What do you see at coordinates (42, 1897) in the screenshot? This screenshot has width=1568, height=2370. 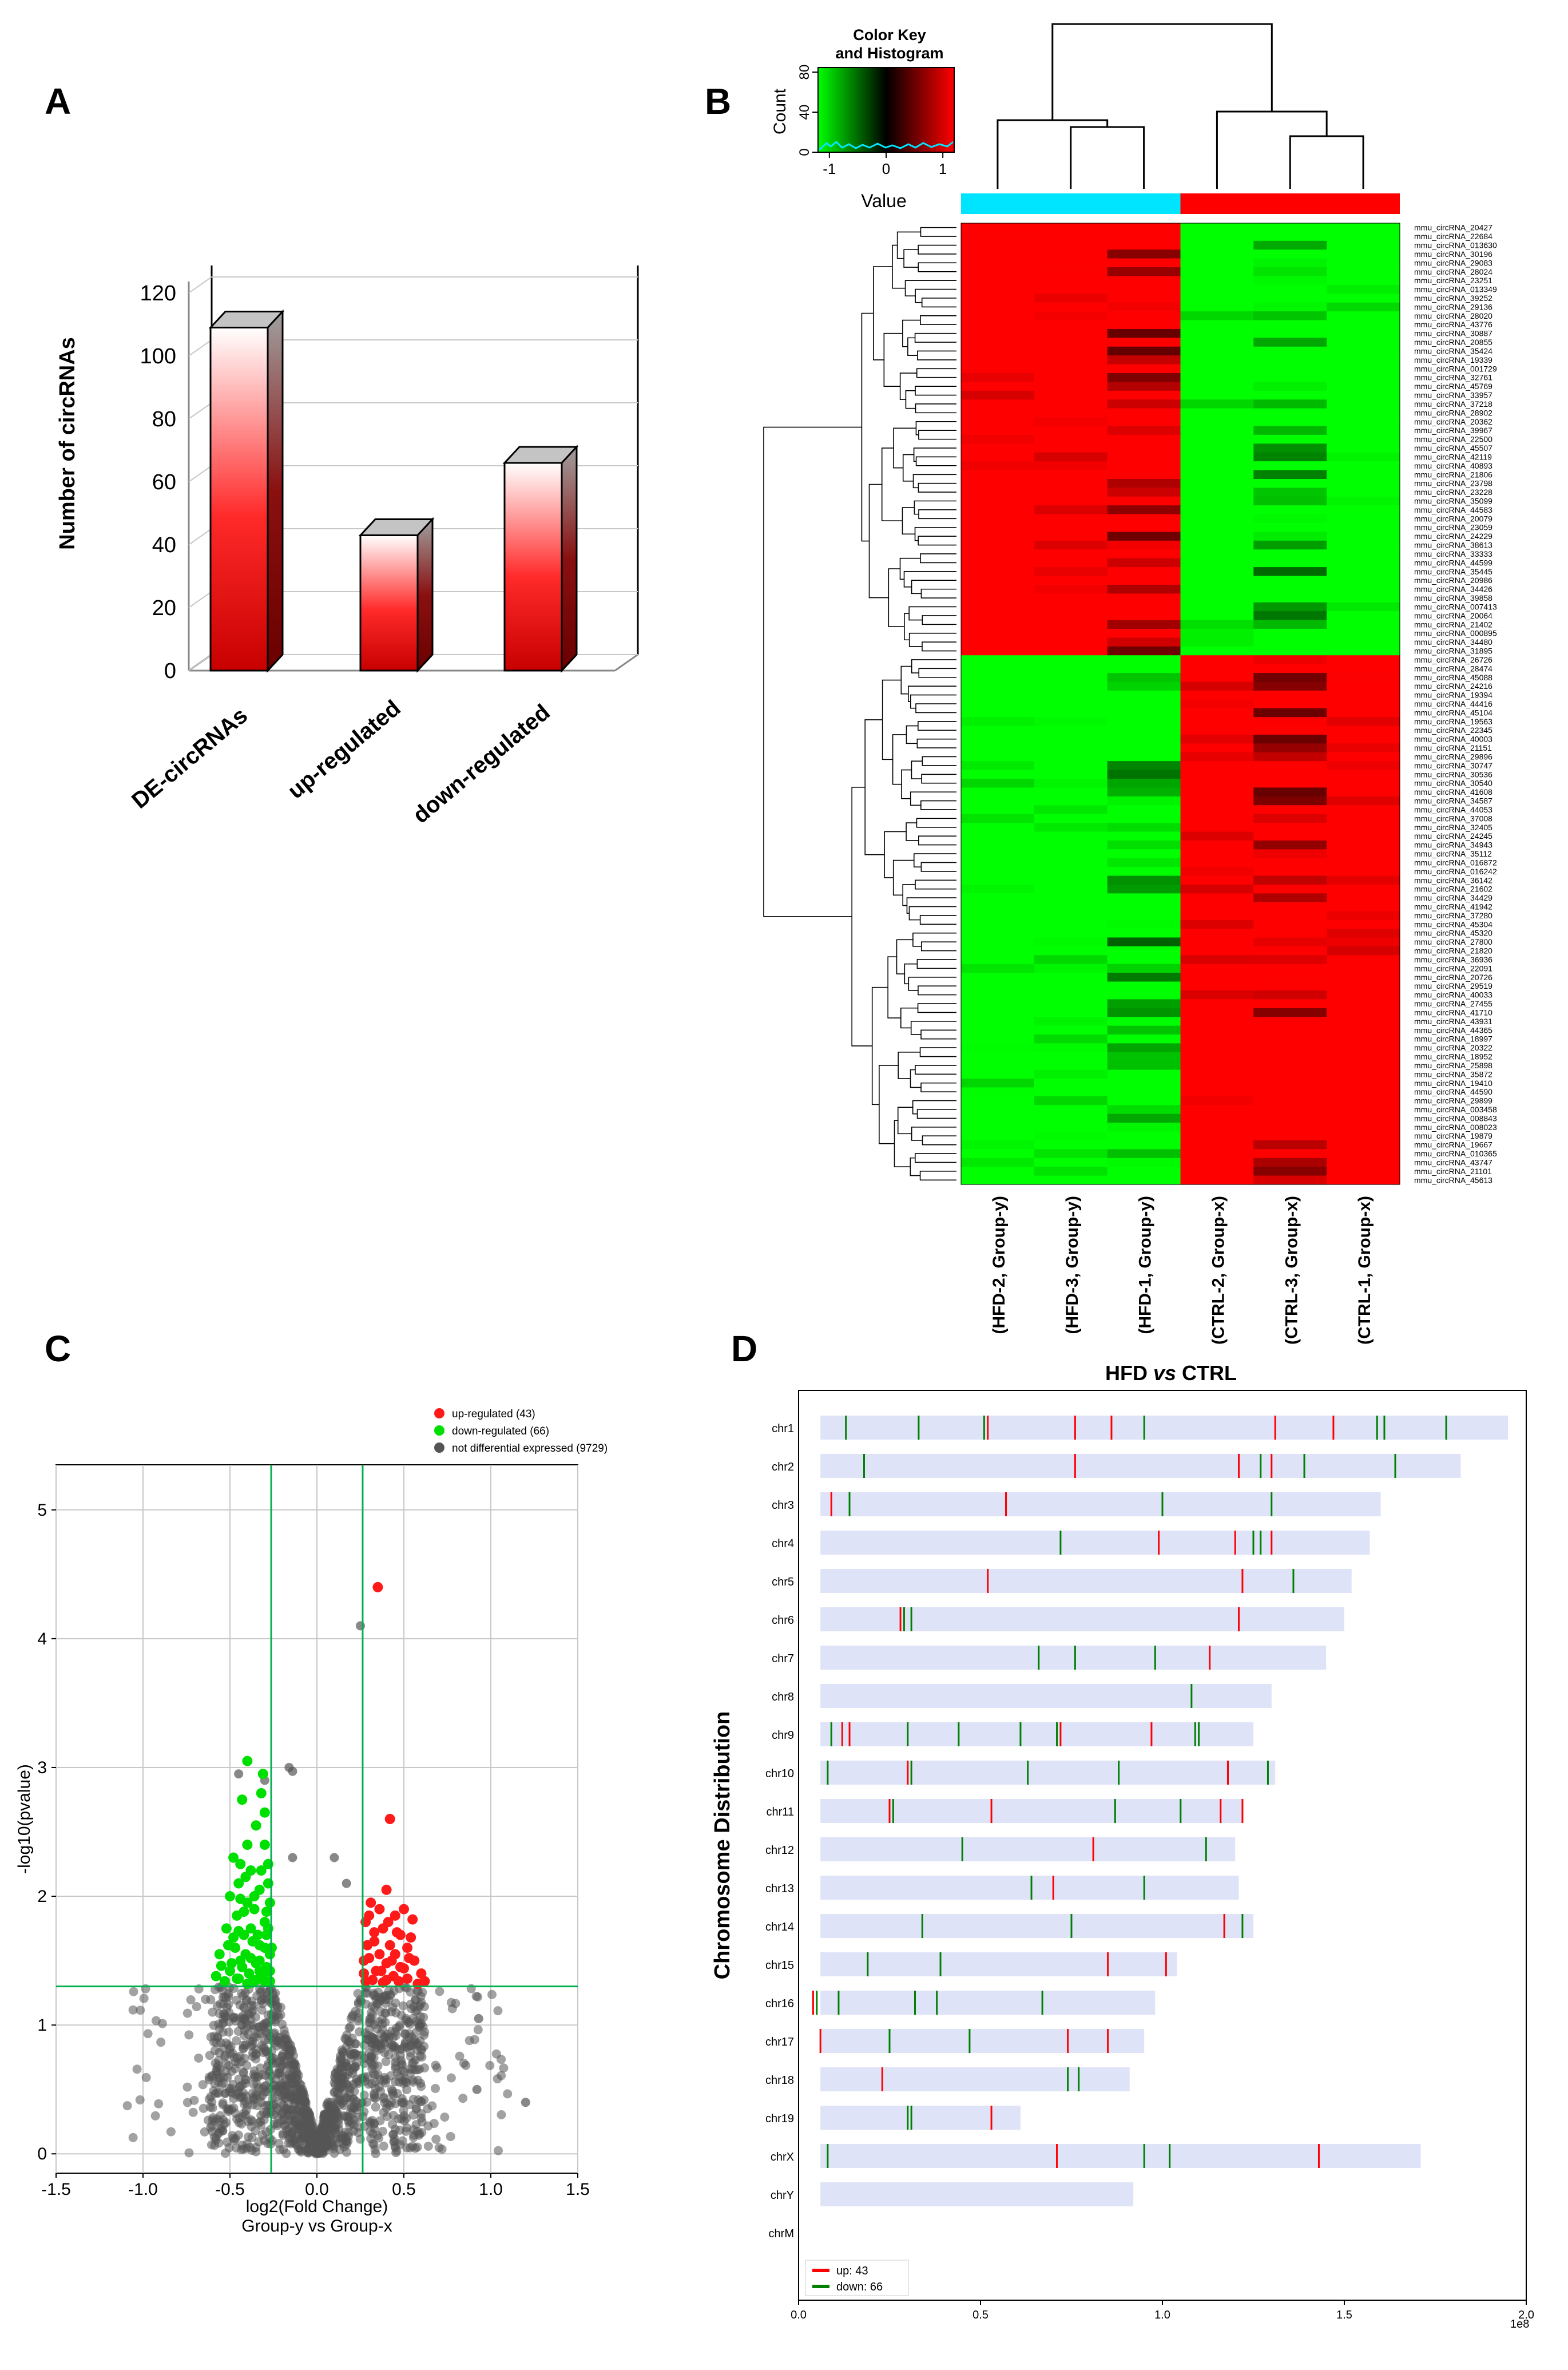 I see `c-y-tick-label: 2` at bounding box center [42, 1897].